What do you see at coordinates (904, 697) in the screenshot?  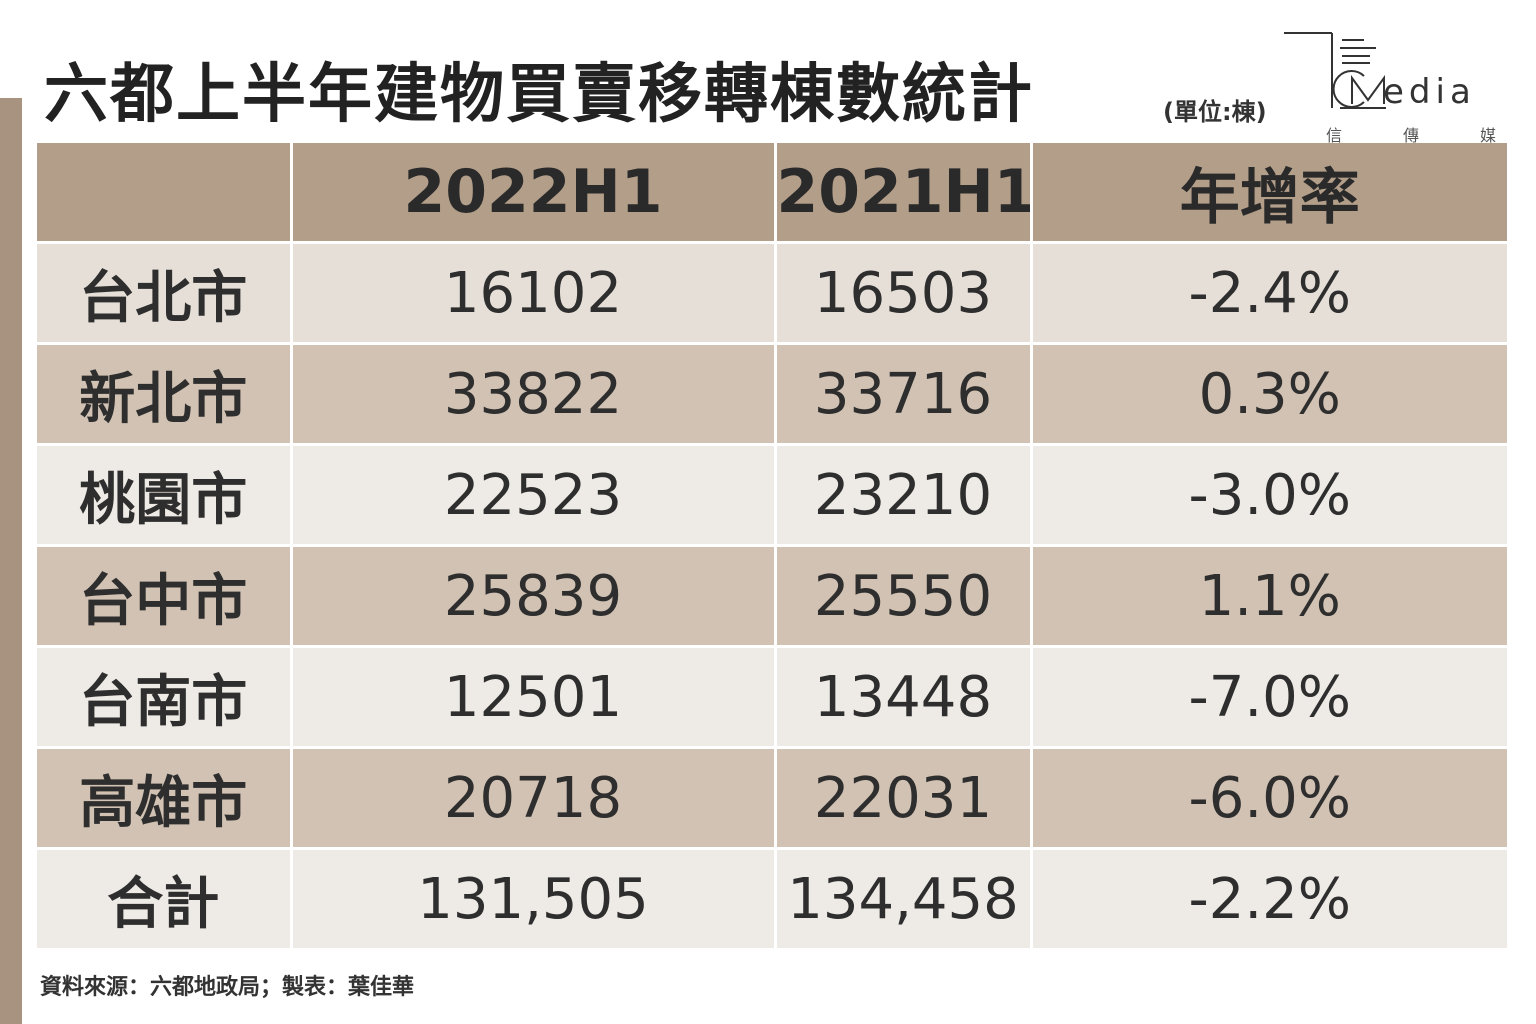 I see `value-cell: 13448` at bounding box center [904, 697].